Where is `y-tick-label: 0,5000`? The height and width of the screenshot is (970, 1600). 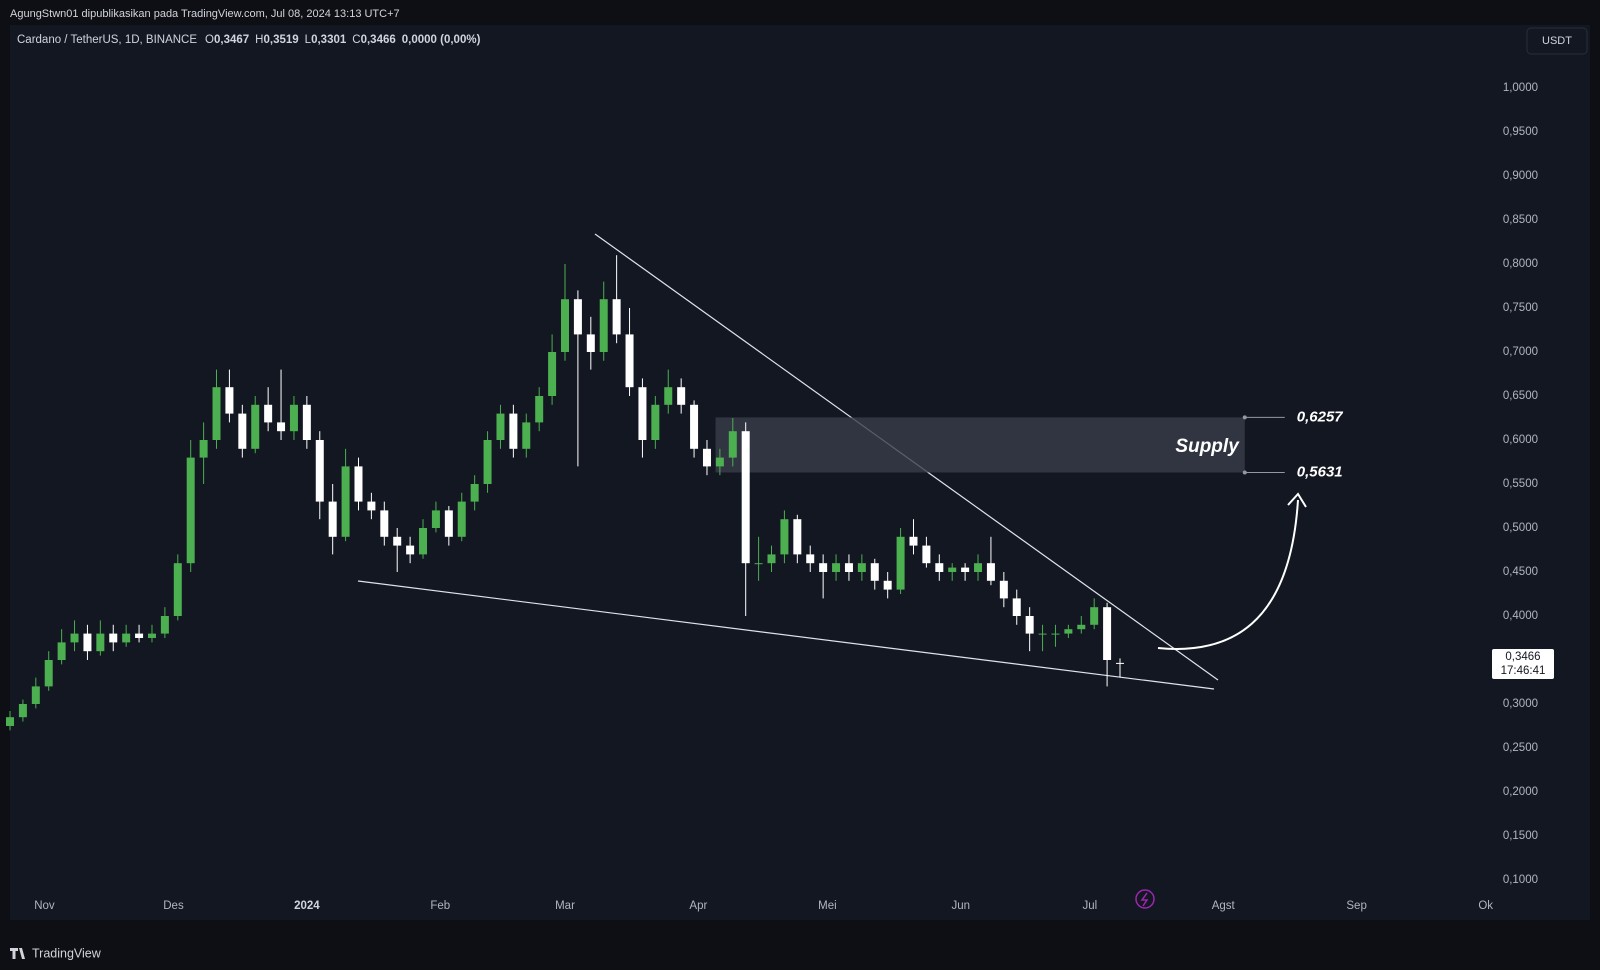 y-tick-label: 0,5000 is located at coordinates (1520, 528).